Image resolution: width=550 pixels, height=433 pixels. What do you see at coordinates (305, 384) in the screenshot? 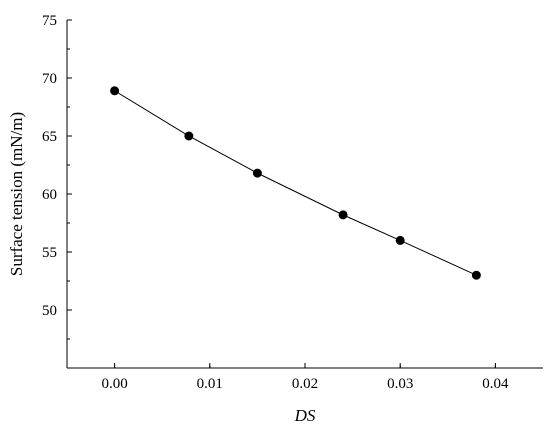
I see `x-tick-label: 0.02` at bounding box center [305, 384].